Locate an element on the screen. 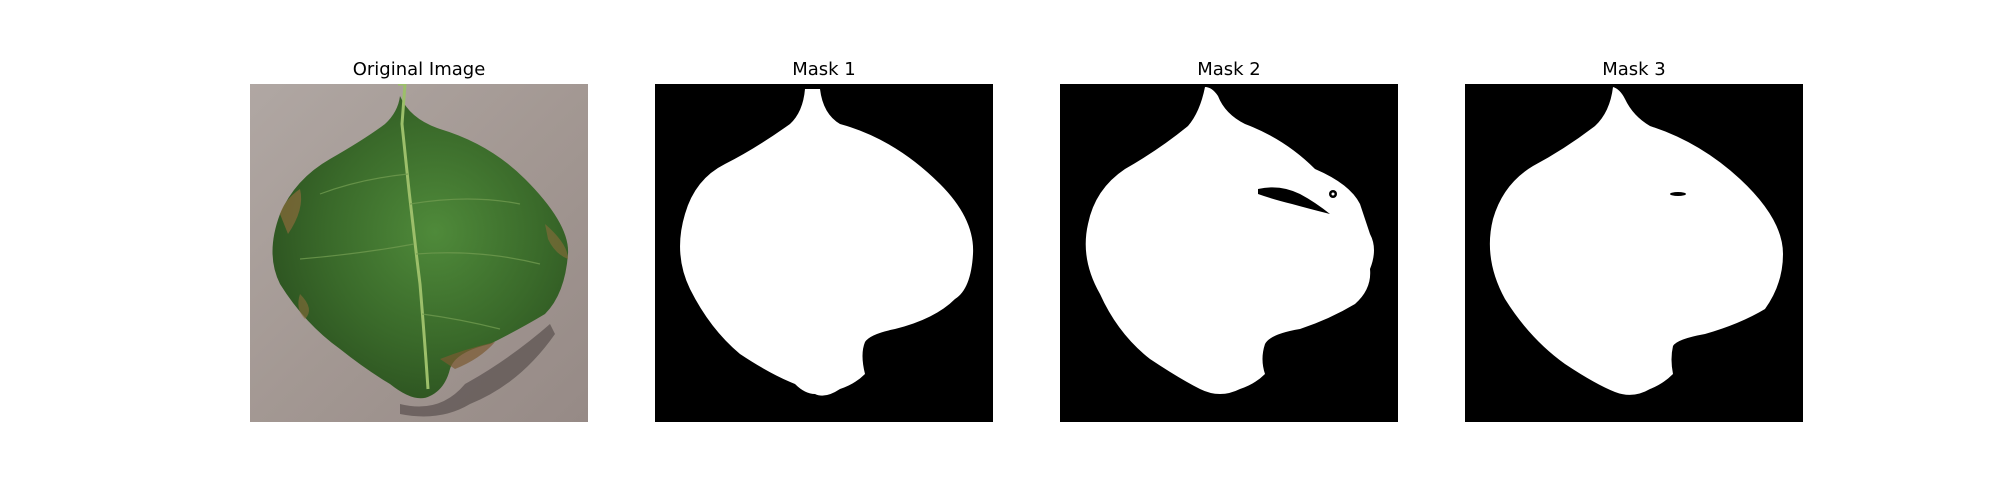 The width and height of the screenshot is (2000, 500). panel-title-mask-3: Mask 3 is located at coordinates (1634, 69).